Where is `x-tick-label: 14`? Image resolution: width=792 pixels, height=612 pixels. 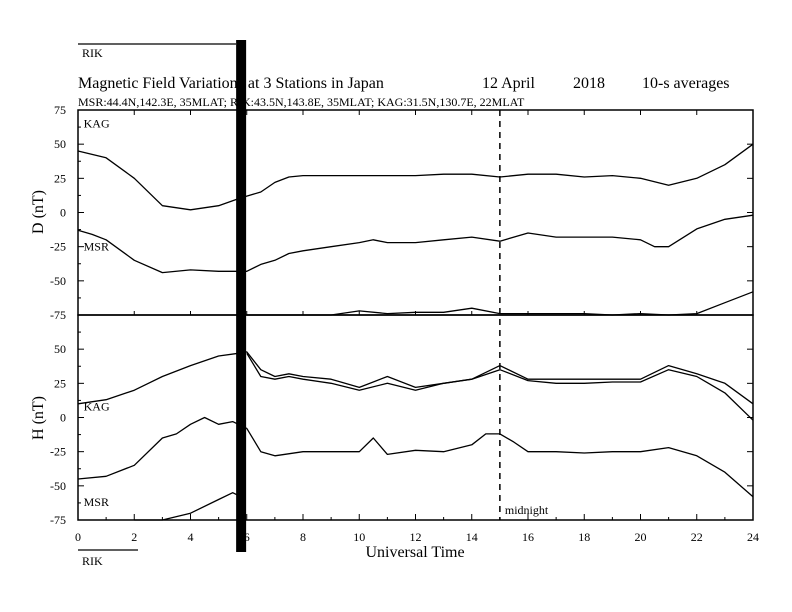 x-tick-label: 14 is located at coordinates (472, 537).